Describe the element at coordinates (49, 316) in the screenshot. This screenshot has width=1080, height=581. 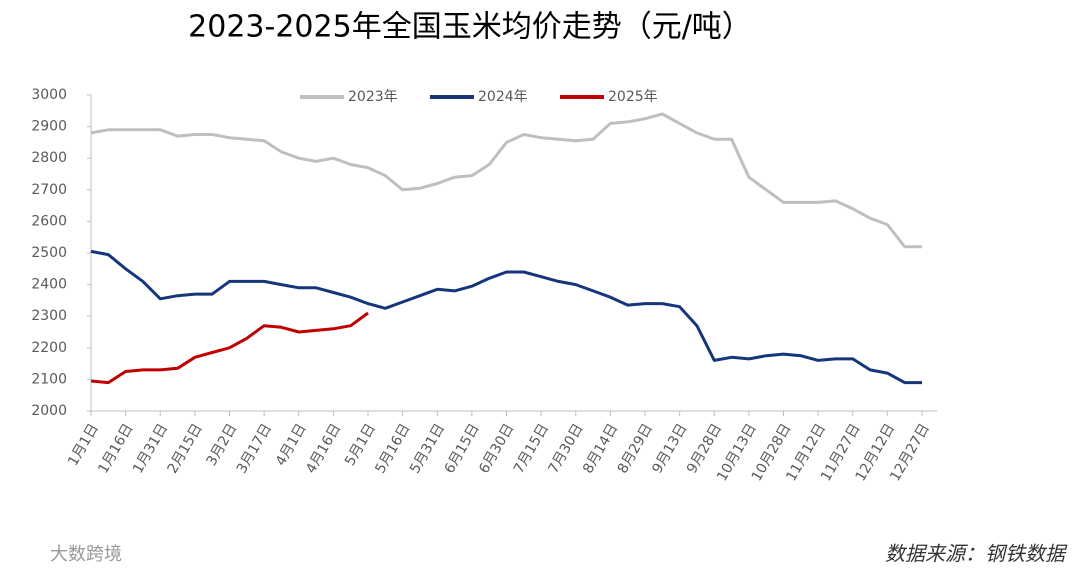
I see `y-tick-label: 2300` at that location.